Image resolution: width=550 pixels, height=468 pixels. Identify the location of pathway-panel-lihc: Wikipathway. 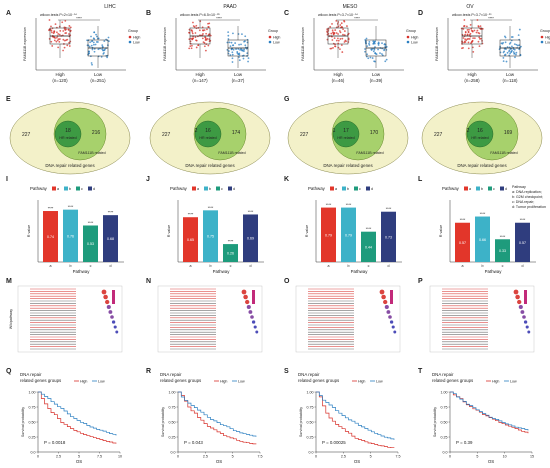
(66, 319).